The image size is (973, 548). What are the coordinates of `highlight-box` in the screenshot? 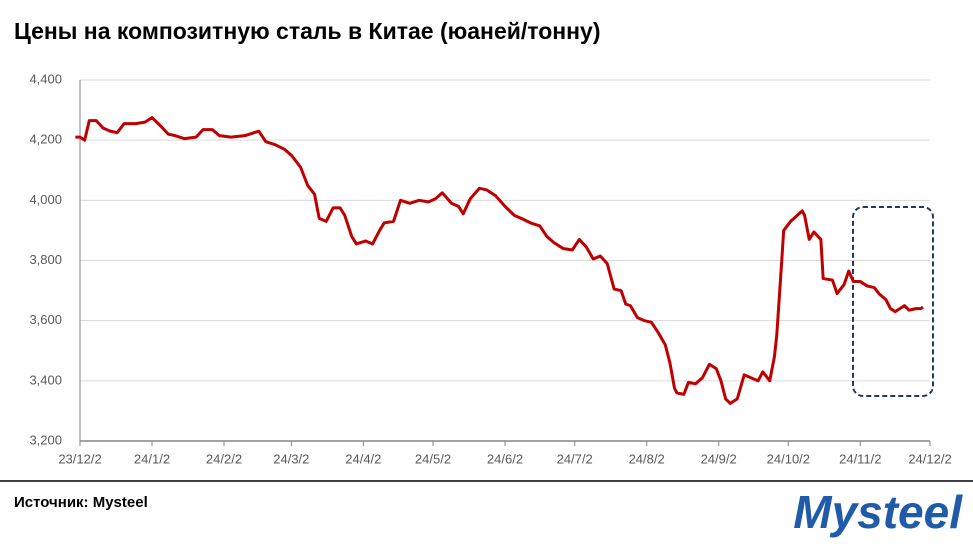 It's located at (893, 301).